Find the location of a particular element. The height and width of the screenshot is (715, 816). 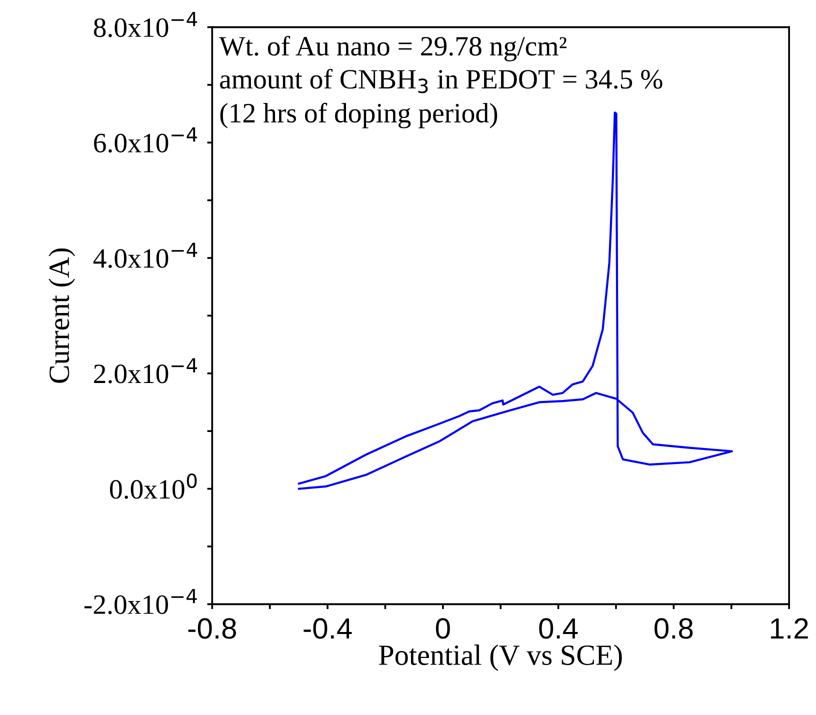

y-tick-label: 8.0x10$^{−4}$ is located at coordinates (146, 25).